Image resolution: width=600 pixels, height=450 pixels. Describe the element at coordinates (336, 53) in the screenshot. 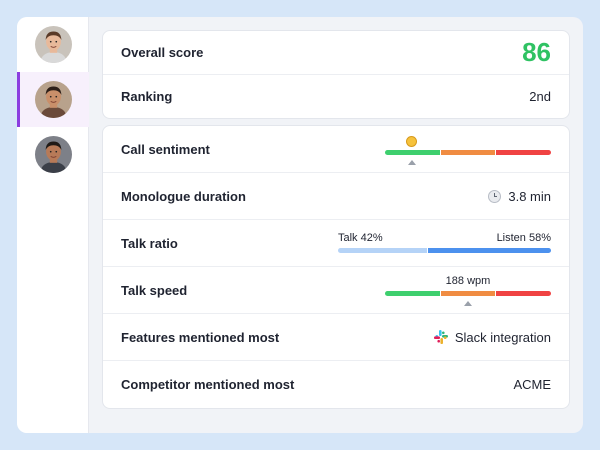

I see `overall-score-row: Overall score 86` at that location.